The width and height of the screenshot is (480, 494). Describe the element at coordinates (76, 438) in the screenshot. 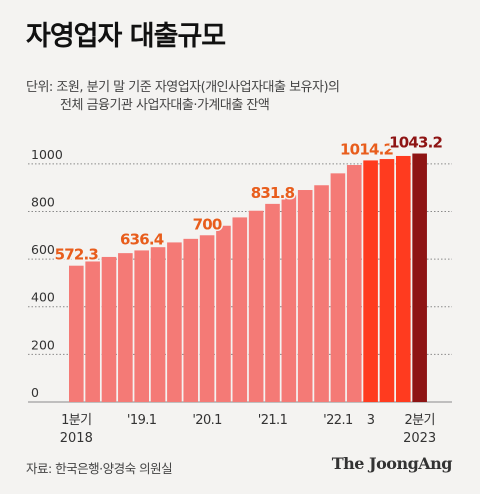

I see `x-tick-label-year: 2018` at that location.